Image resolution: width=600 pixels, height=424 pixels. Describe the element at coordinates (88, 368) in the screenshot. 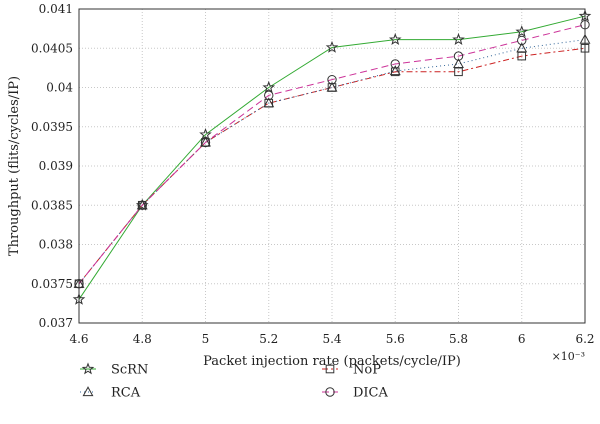

I see `legend-marker-scrn` at that location.